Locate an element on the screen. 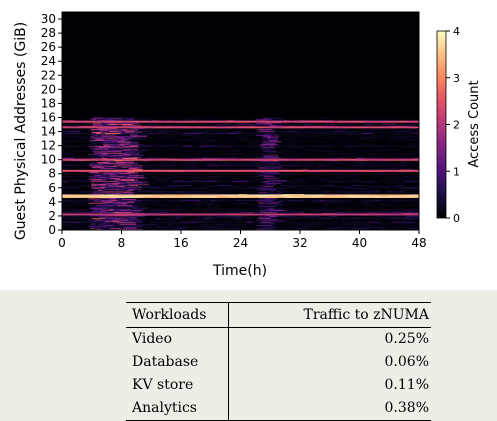  x-tick-label: 16 is located at coordinates (180, 243).